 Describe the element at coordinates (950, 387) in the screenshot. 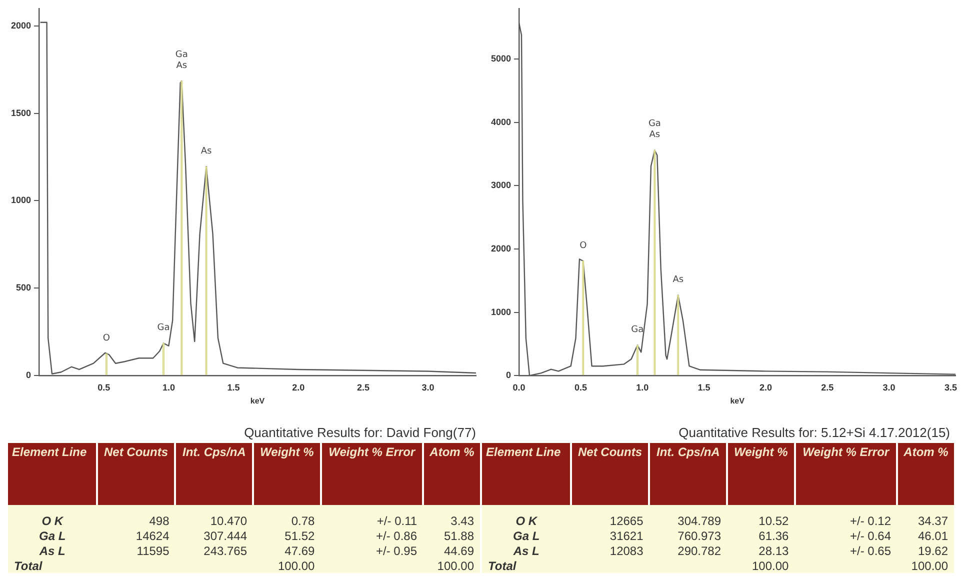

I see `x-tick-label: 3.5` at that location.